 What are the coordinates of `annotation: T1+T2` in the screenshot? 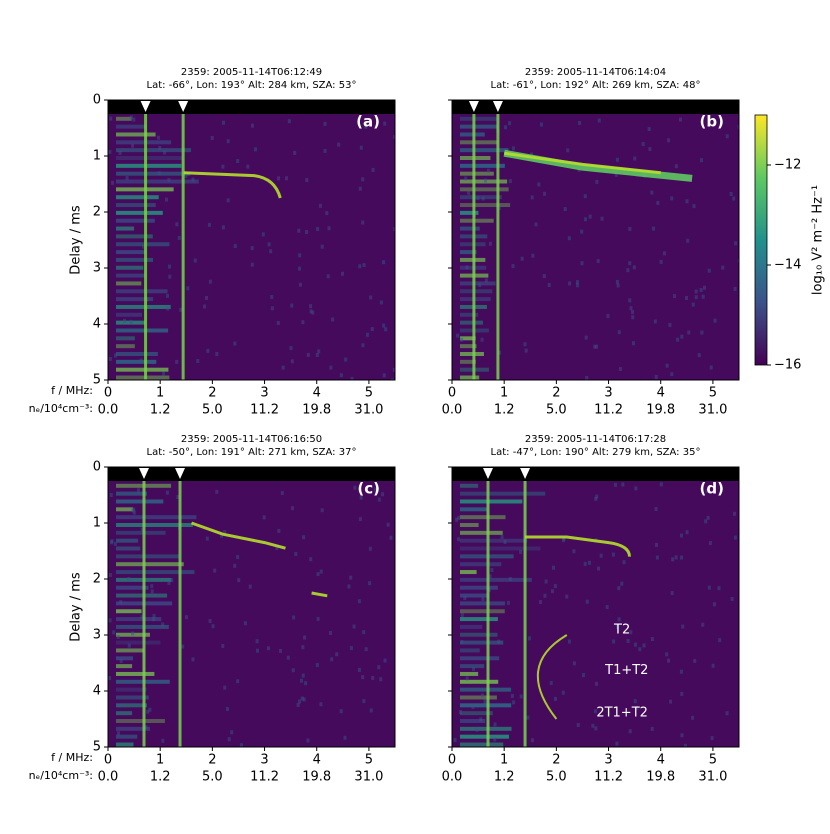 It's located at (626, 670).